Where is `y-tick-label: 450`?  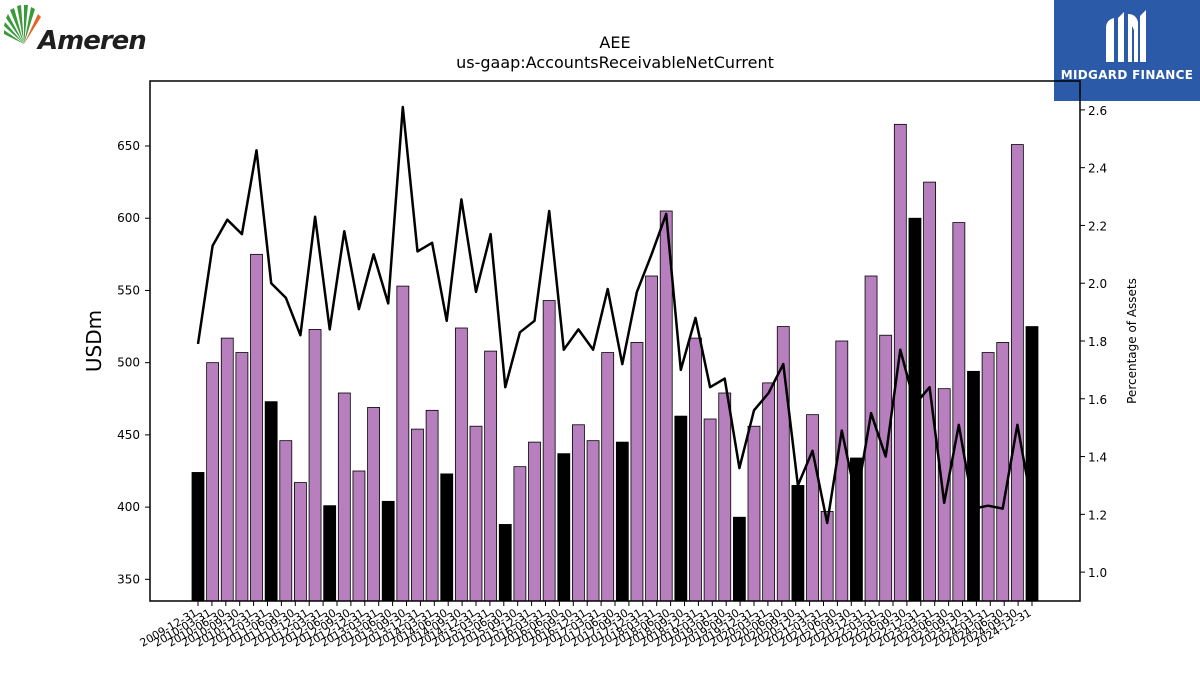 y-tick-label: 450 is located at coordinates (128, 435).